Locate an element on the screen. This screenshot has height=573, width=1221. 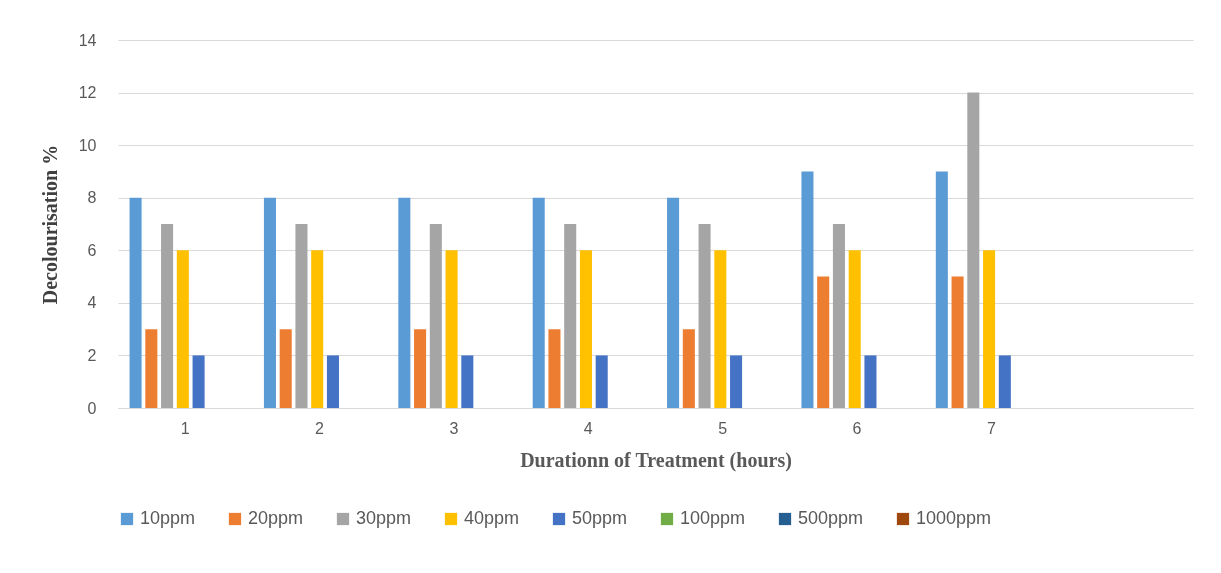
x-tick-label: 5 is located at coordinates (723, 428).